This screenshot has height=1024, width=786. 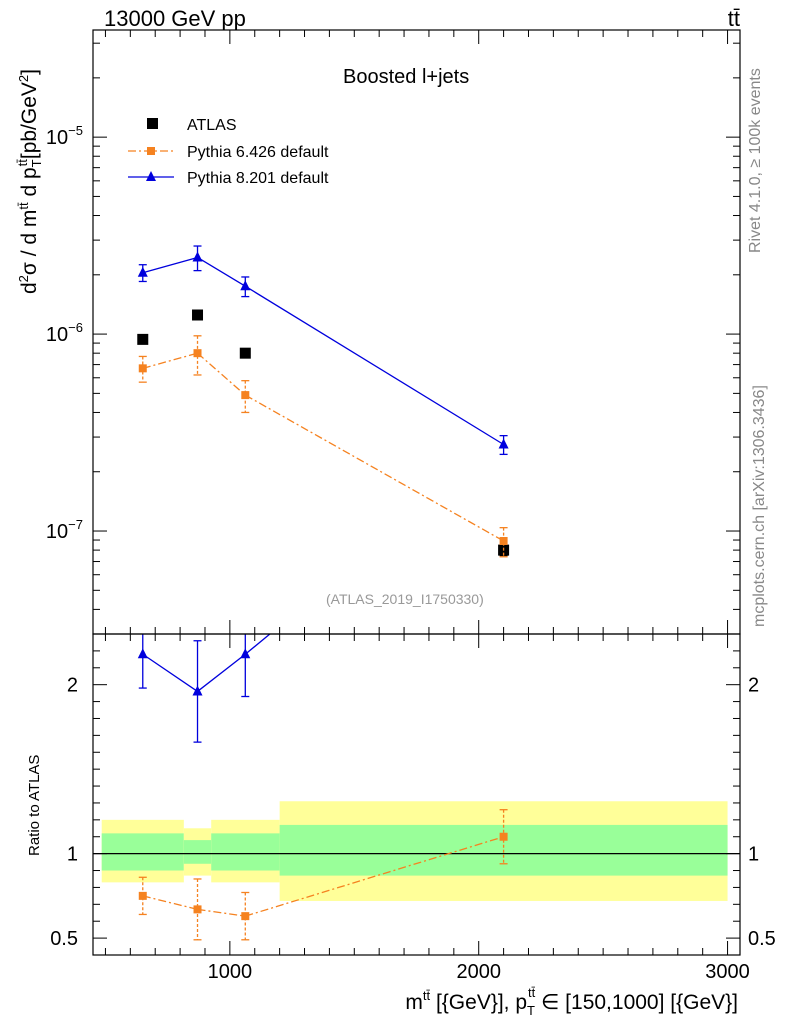 What do you see at coordinates (571, 1001) in the screenshot?
I see `x-axis-label: mtt̄ [{GeV}], pTtt̄ ∈ [150,1000] [{GeV}]` at bounding box center [571, 1001].